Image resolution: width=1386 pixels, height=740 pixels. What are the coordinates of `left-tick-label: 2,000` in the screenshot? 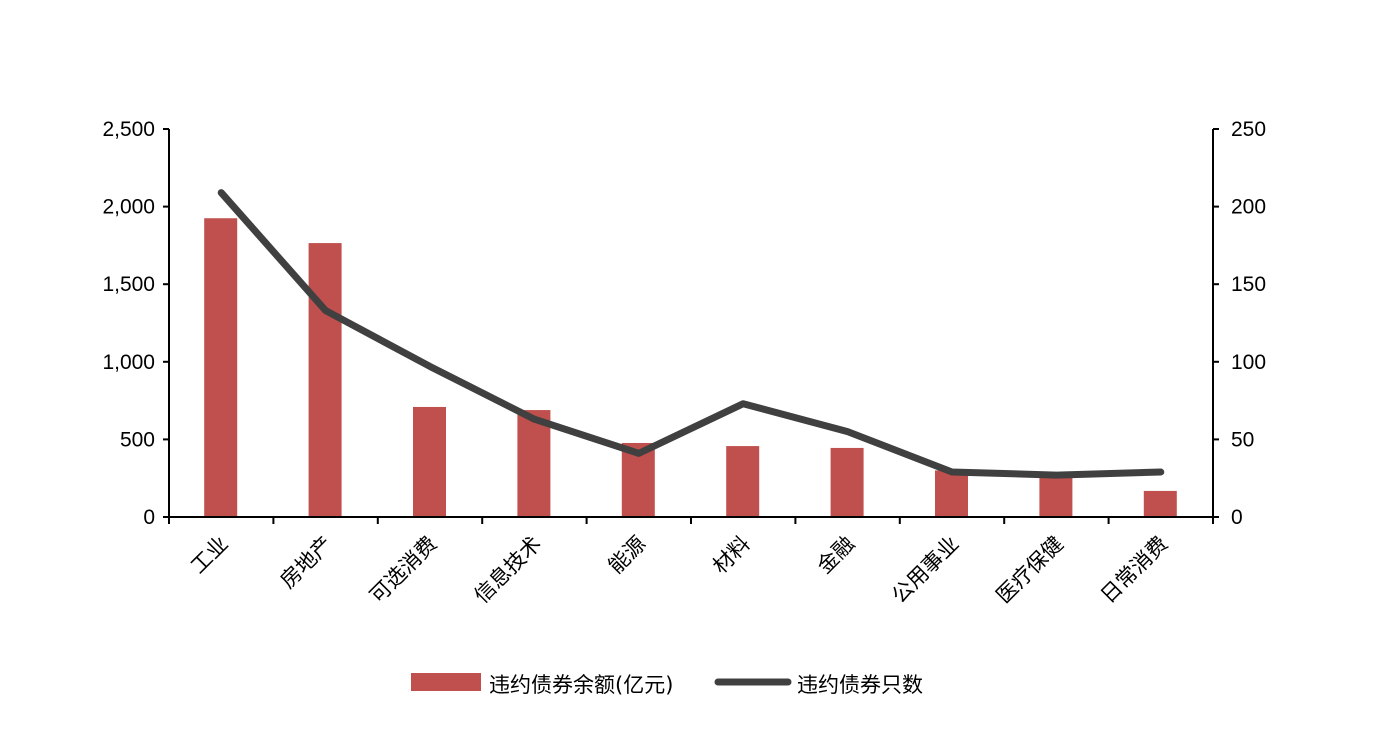 It's located at (128, 207).